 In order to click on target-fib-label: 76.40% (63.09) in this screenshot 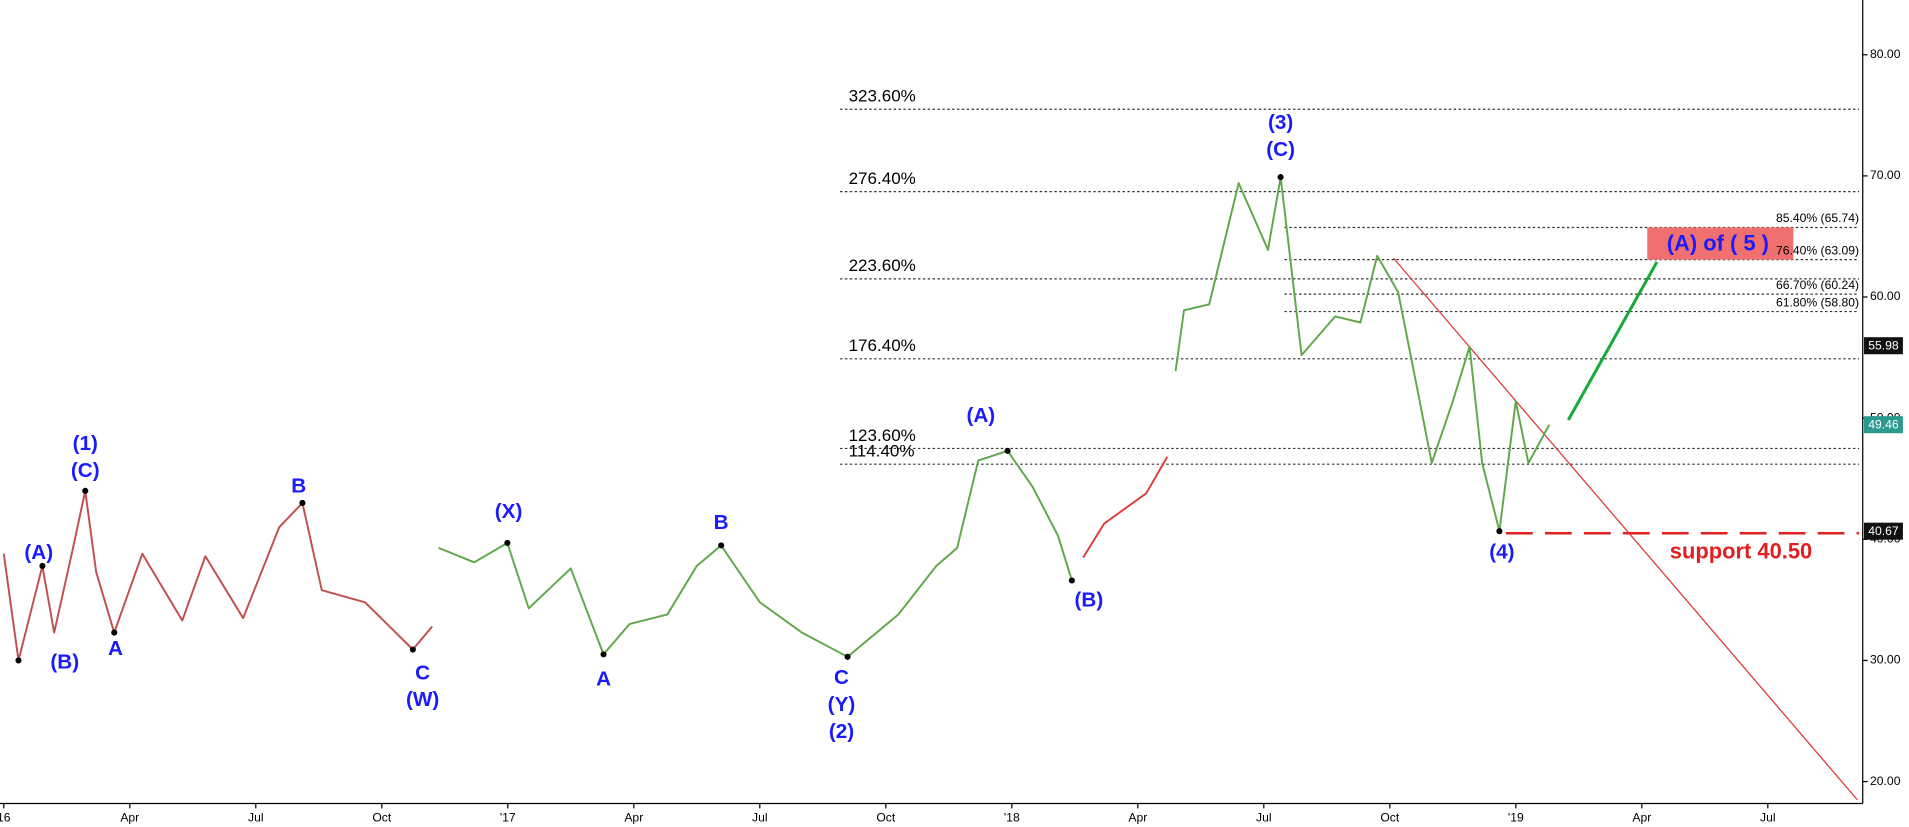, I will do `click(1817, 250)`.